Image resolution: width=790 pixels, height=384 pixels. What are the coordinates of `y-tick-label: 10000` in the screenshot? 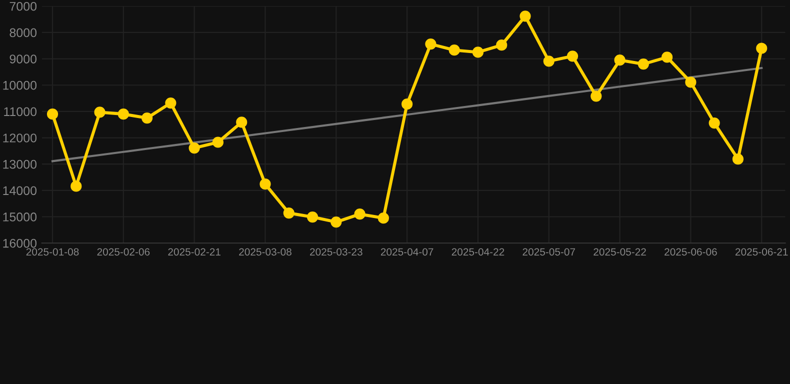 It's located at (20, 85).